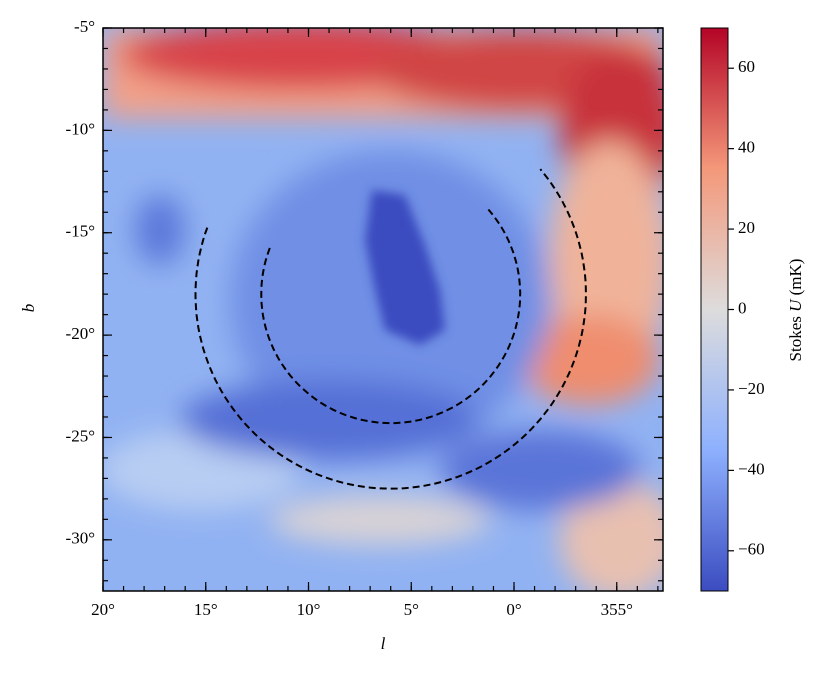 The image size is (832, 680). I want to click on y-tick-label: -30°, so click(80, 538).